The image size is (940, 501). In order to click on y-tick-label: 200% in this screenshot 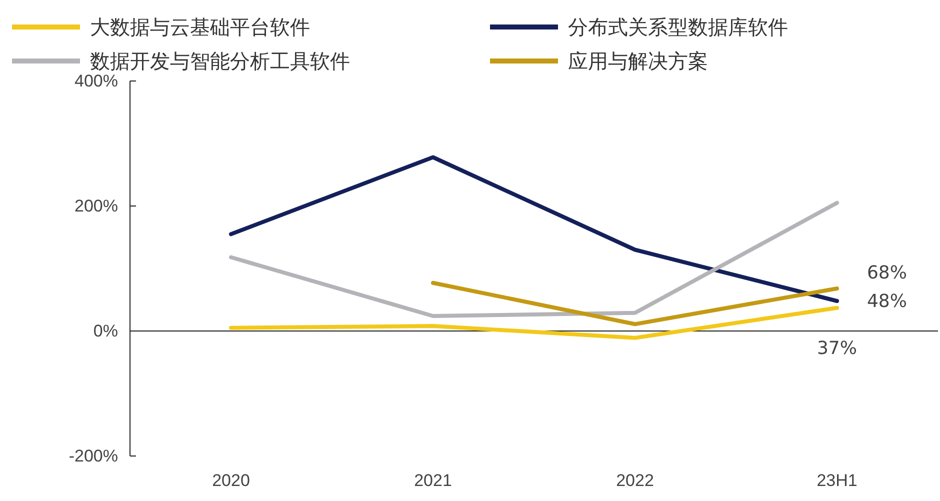, I will do `click(96, 206)`.